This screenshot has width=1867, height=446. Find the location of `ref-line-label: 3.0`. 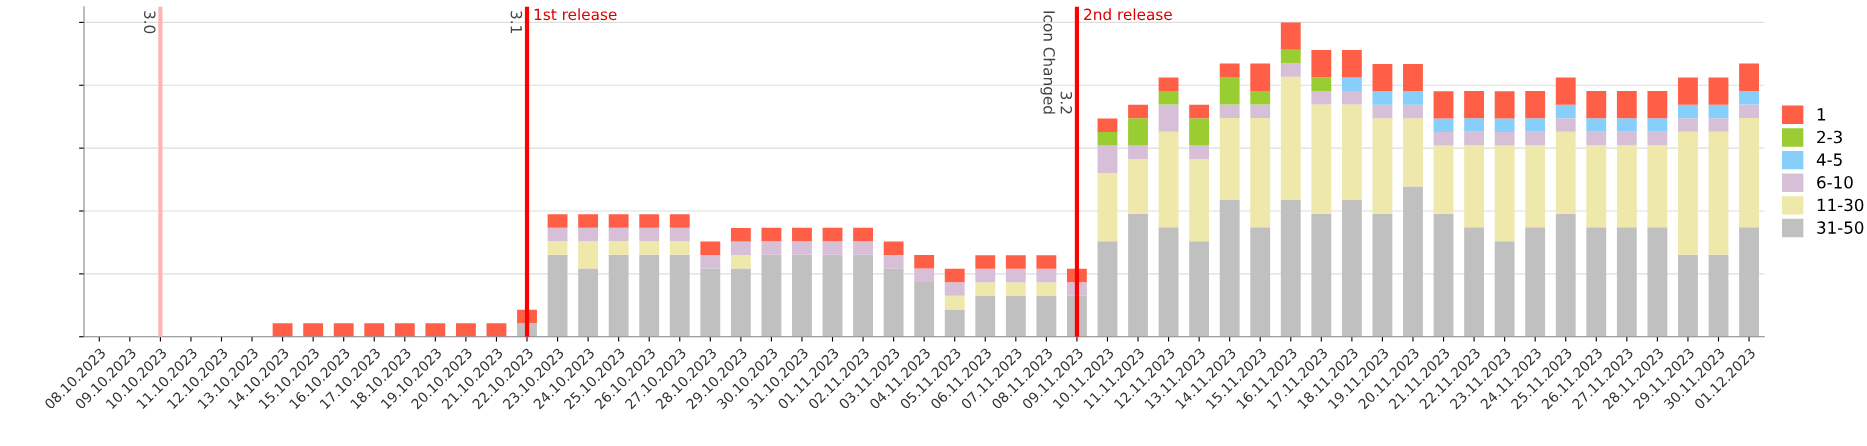

ref-line-label: 3.0 is located at coordinates (149, 22).